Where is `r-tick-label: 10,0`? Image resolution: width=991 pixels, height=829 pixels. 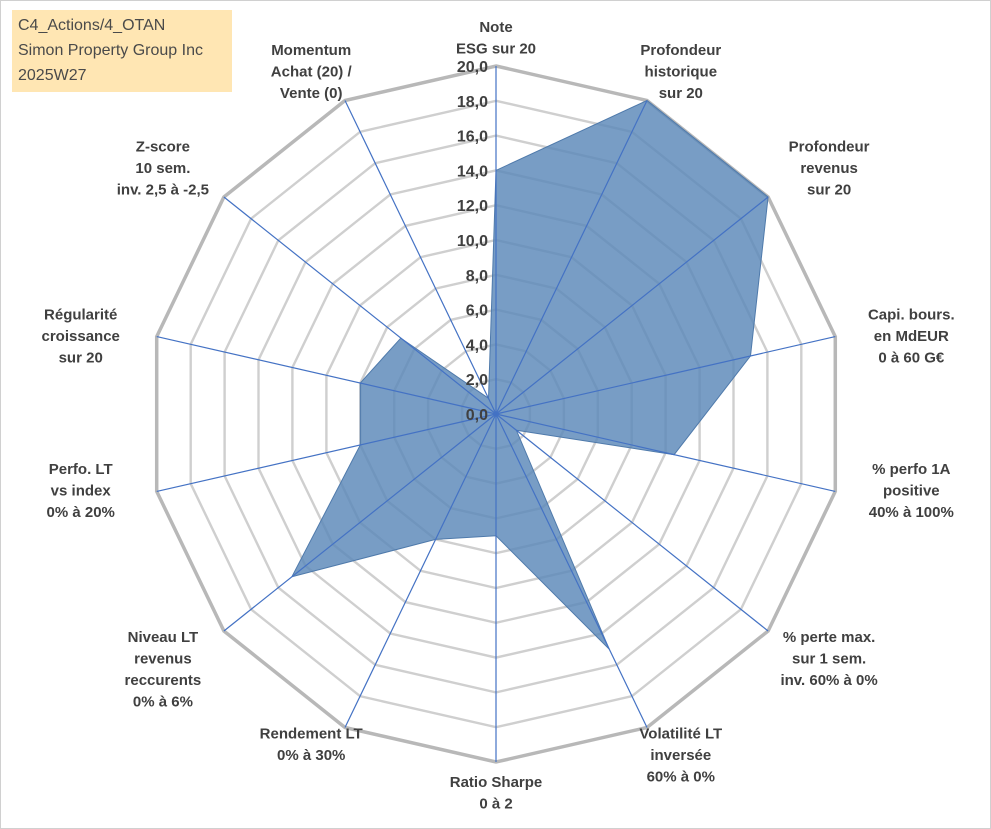 r-tick-label: 10,0 is located at coordinates (472, 241).